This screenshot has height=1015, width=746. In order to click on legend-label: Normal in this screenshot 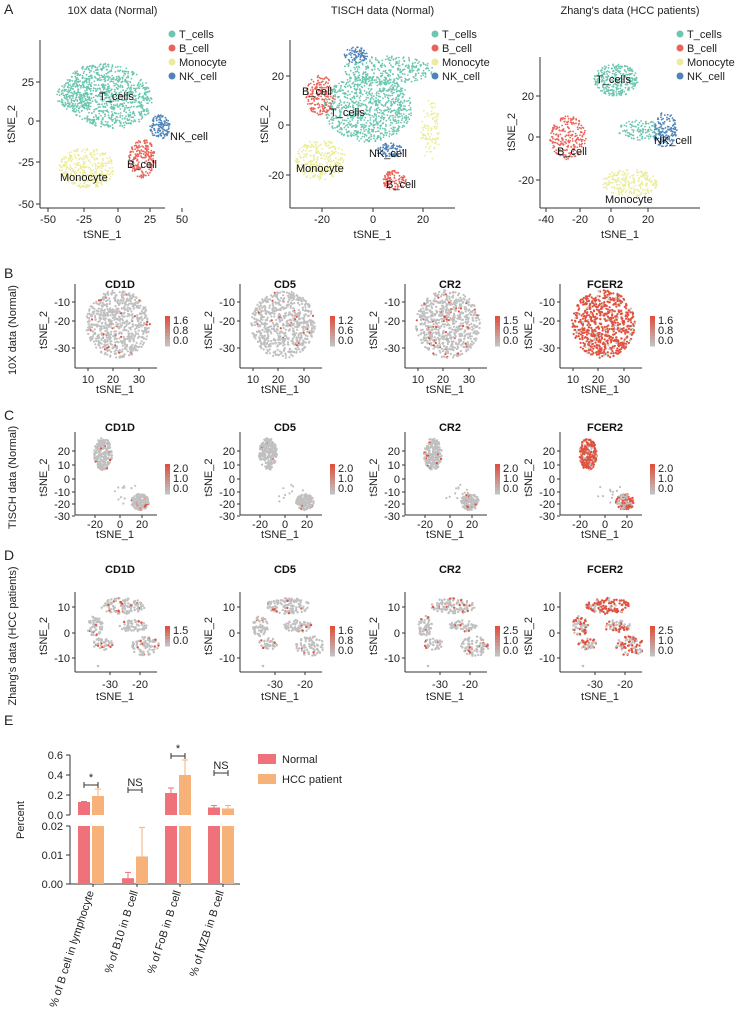, I will do `click(299, 760)`.